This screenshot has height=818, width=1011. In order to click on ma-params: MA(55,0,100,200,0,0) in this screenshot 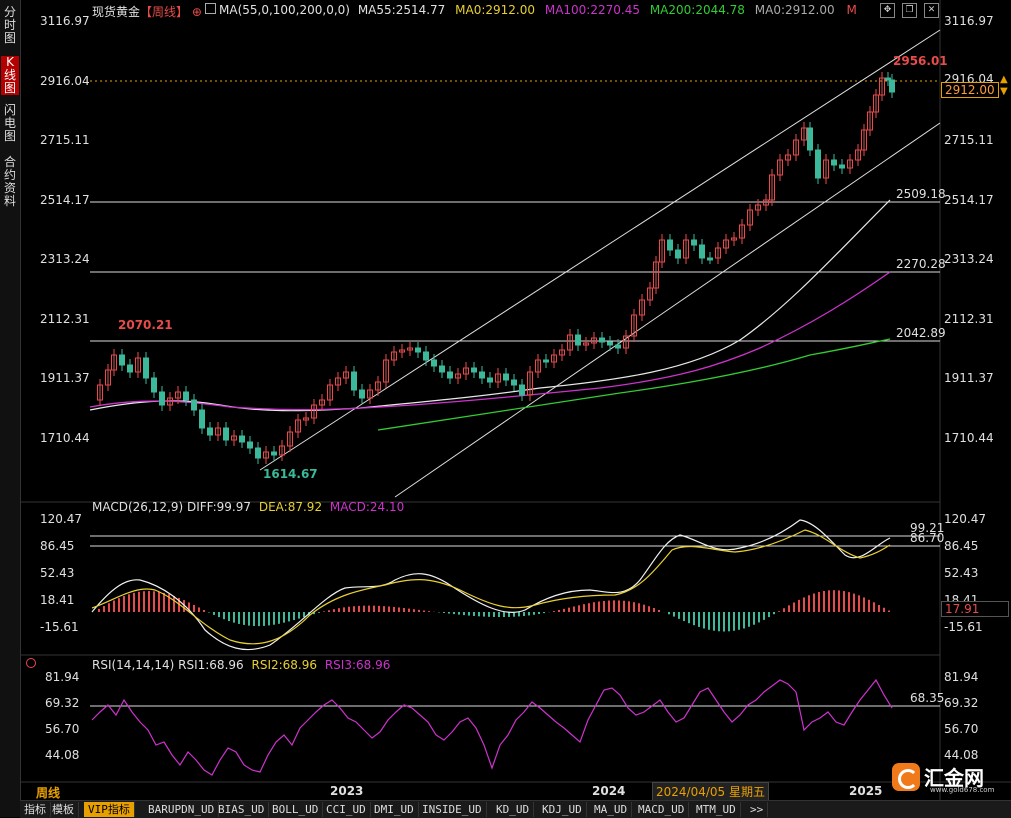, I will do `click(284, 10)`.